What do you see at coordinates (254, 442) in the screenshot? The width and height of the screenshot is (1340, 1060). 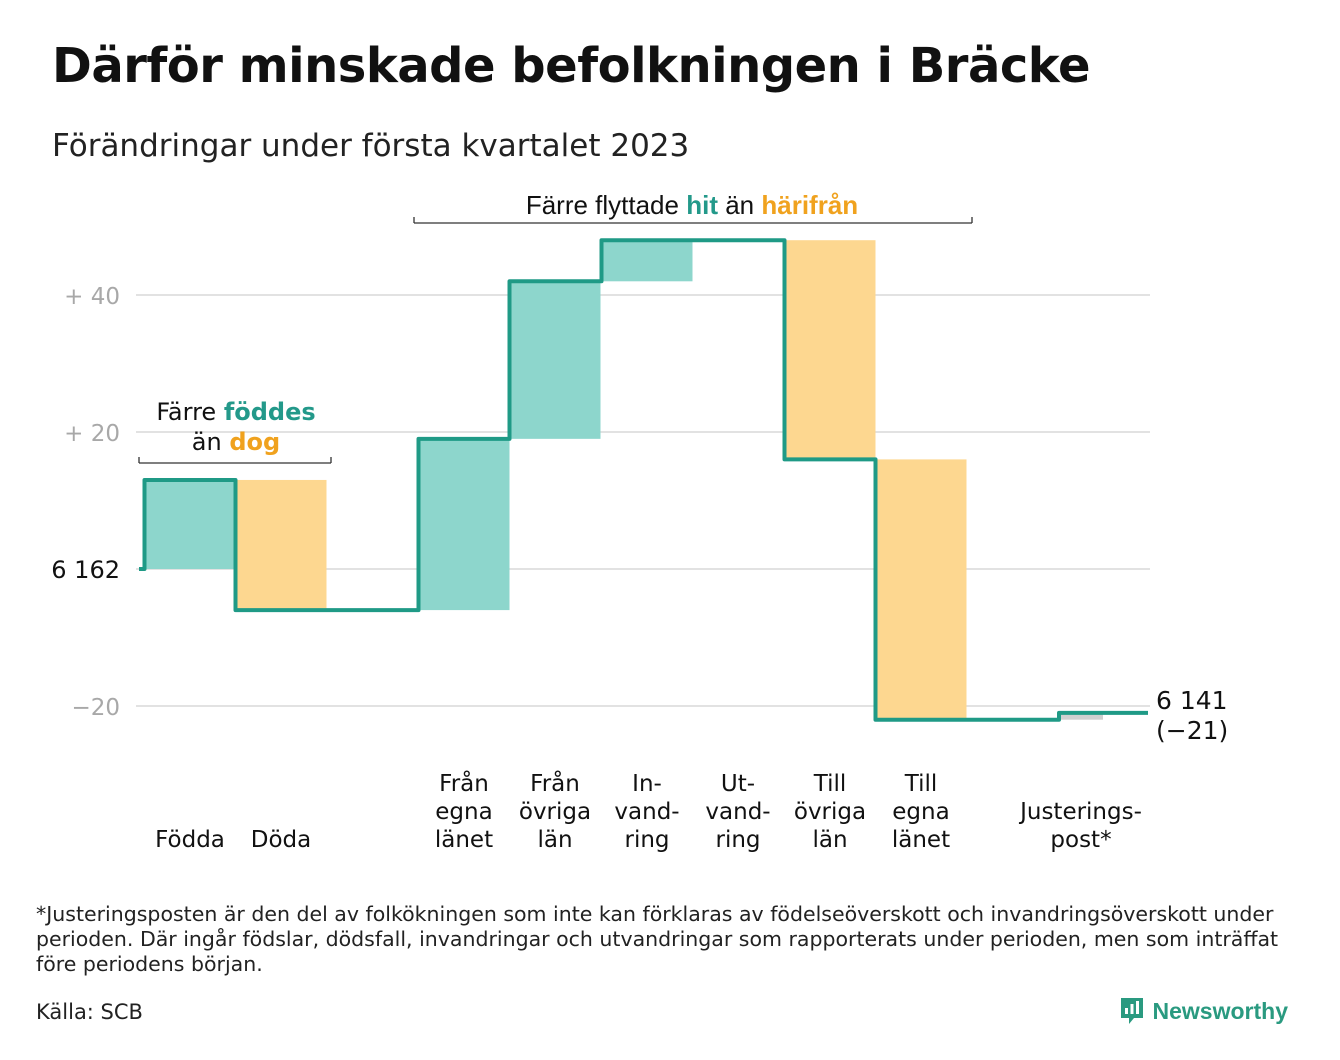 I see `annotation-highlight-orange: dog` at bounding box center [254, 442].